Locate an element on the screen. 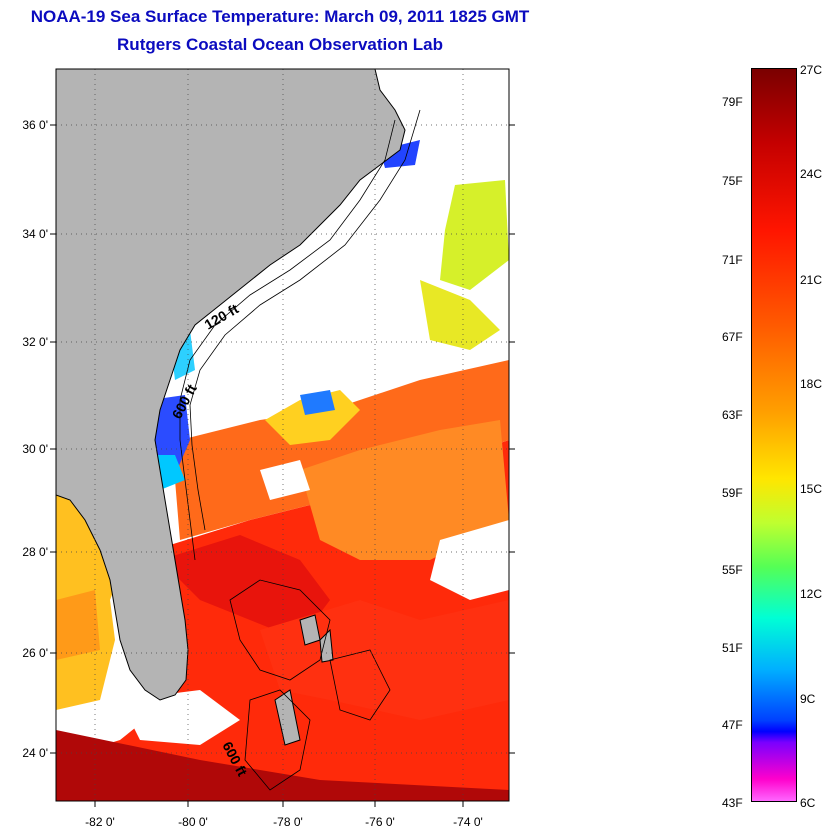  colorbar-fahrenheit-label: 71F is located at coordinates (732, 260).